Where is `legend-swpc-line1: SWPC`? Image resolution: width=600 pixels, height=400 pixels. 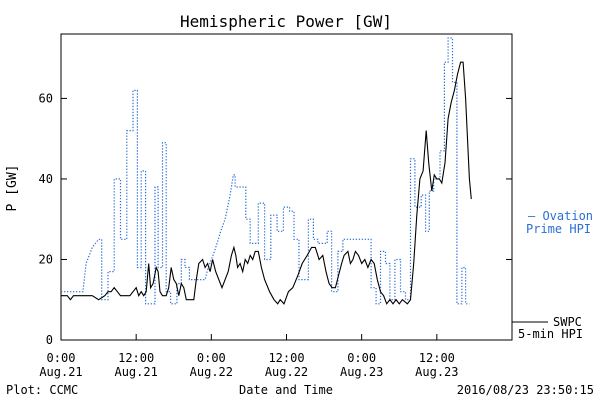 legend-swpc-line1: SWPC is located at coordinates (567, 322).